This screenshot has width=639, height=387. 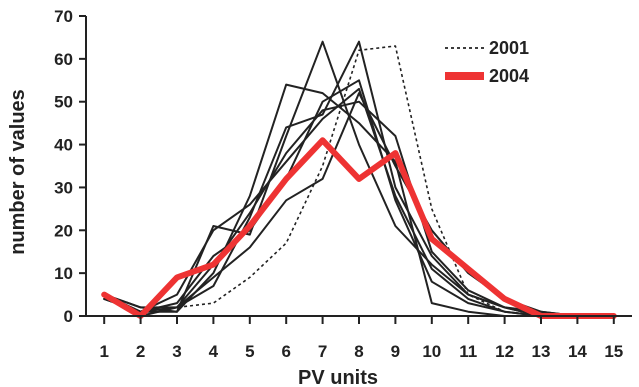 What do you see at coordinates (577, 351) in the screenshot?
I see `x-tick-label: 14` at bounding box center [577, 351].